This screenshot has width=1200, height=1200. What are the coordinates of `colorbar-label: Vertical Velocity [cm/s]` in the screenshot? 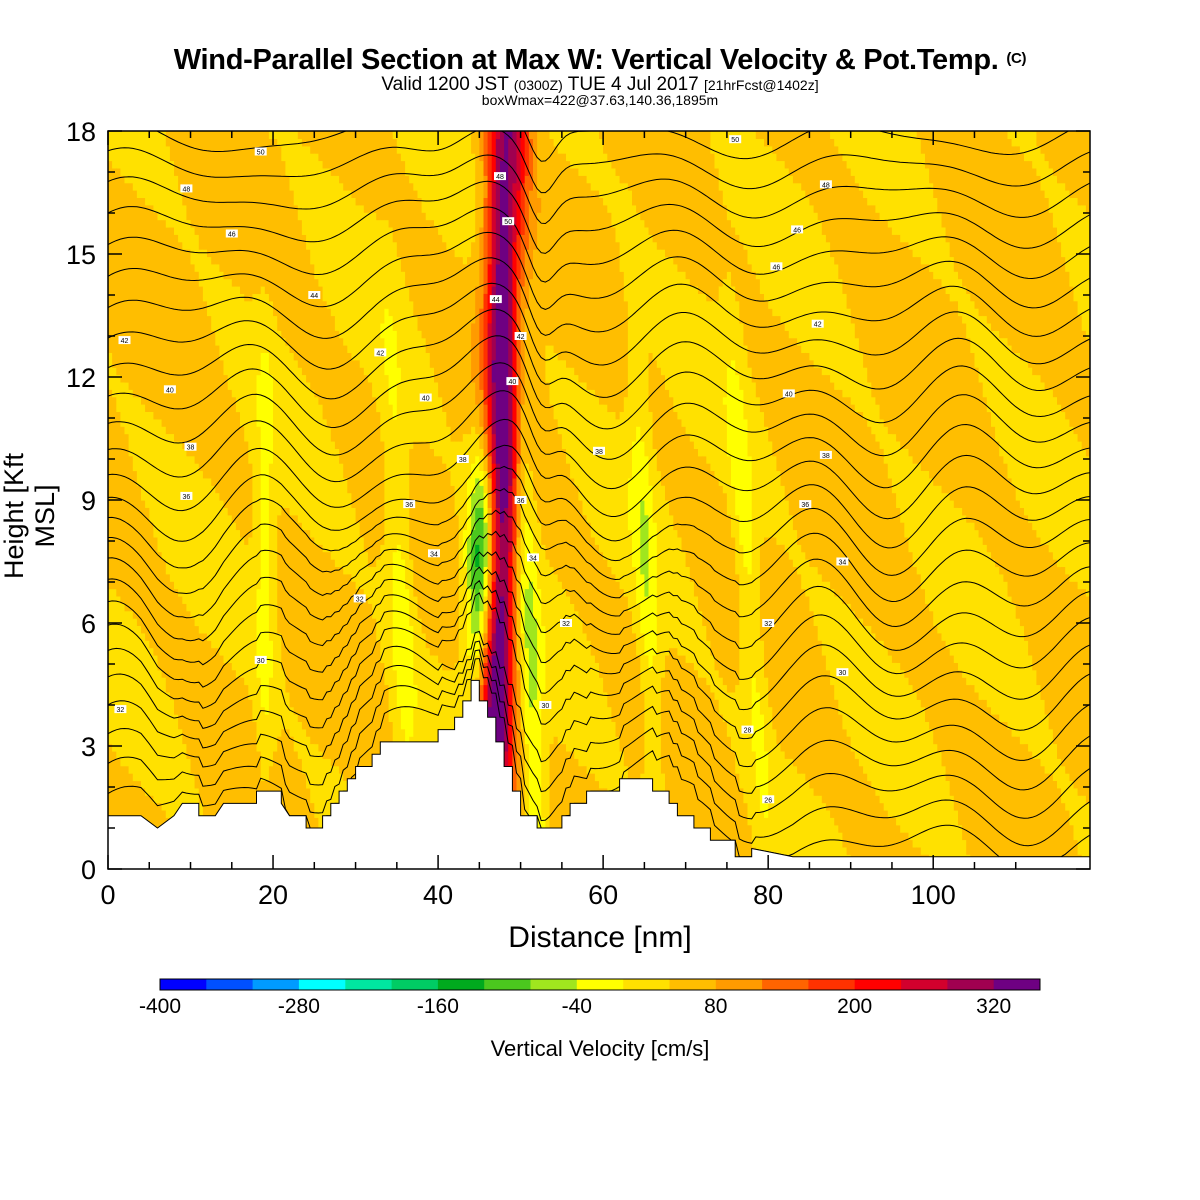 It's located at (600, 1048).